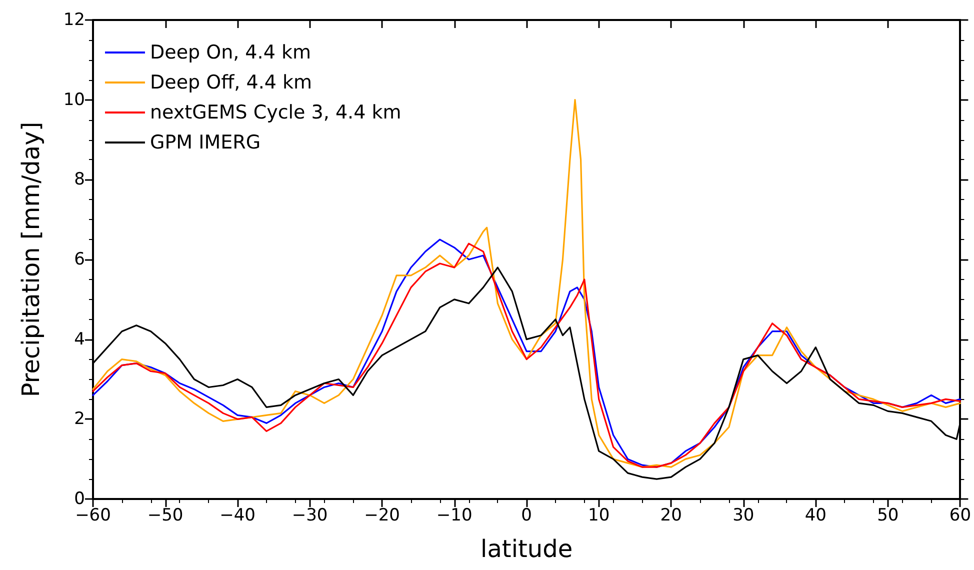 The image size is (974, 570). What do you see at coordinates (599, 516) in the screenshot?
I see `x-tick-label: 10` at bounding box center [599, 516].